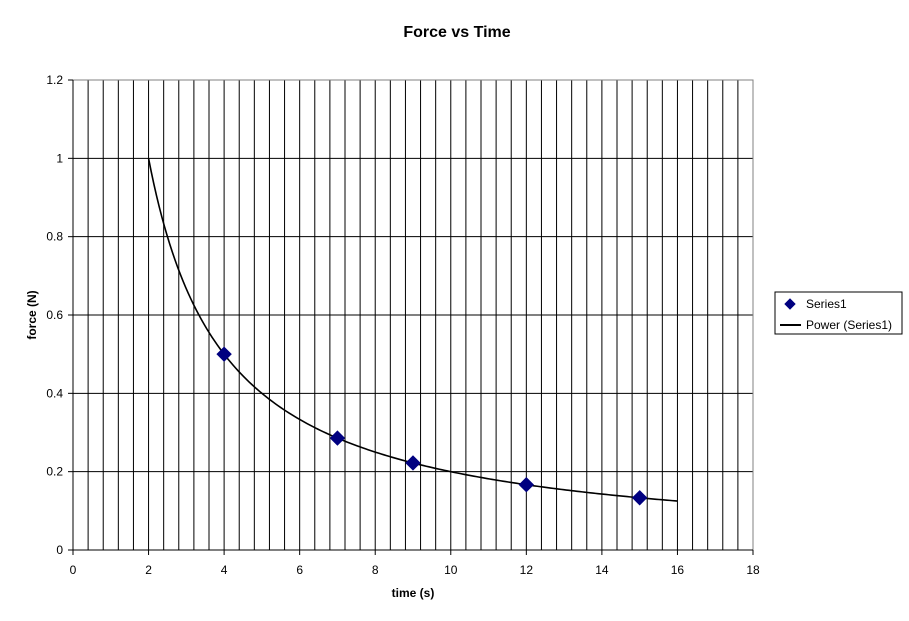 The image size is (909, 621). What do you see at coordinates (790, 304) in the screenshot?
I see `legend-marker-diamond-icon` at bounding box center [790, 304].